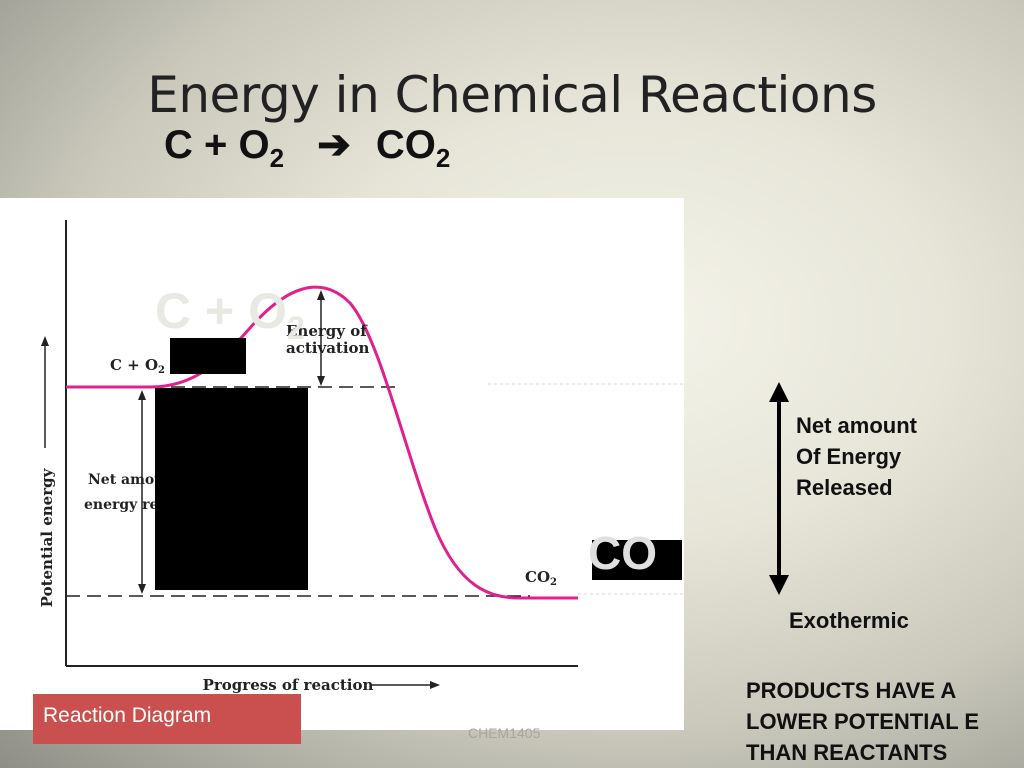  What do you see at coordinates (334, 145) in the screenshot?
I see `equation-arrow-icon: ➔` at bounding box center [334, 145].